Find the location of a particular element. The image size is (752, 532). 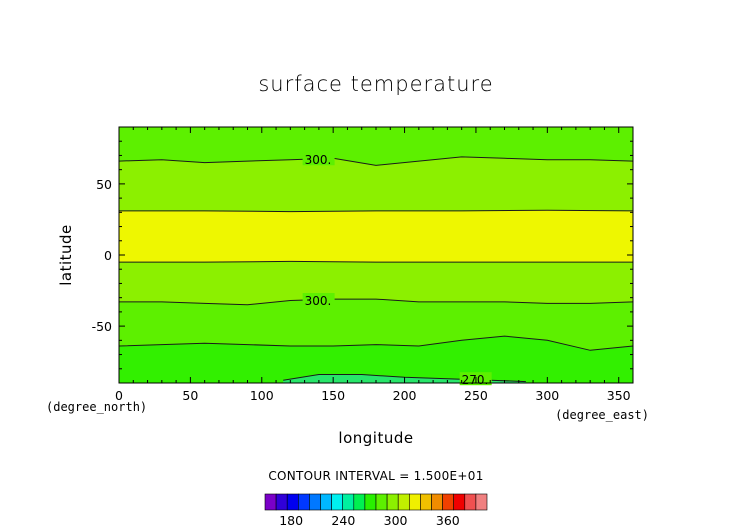

y-tick-label: 0 is located at coordinates (108, 255).